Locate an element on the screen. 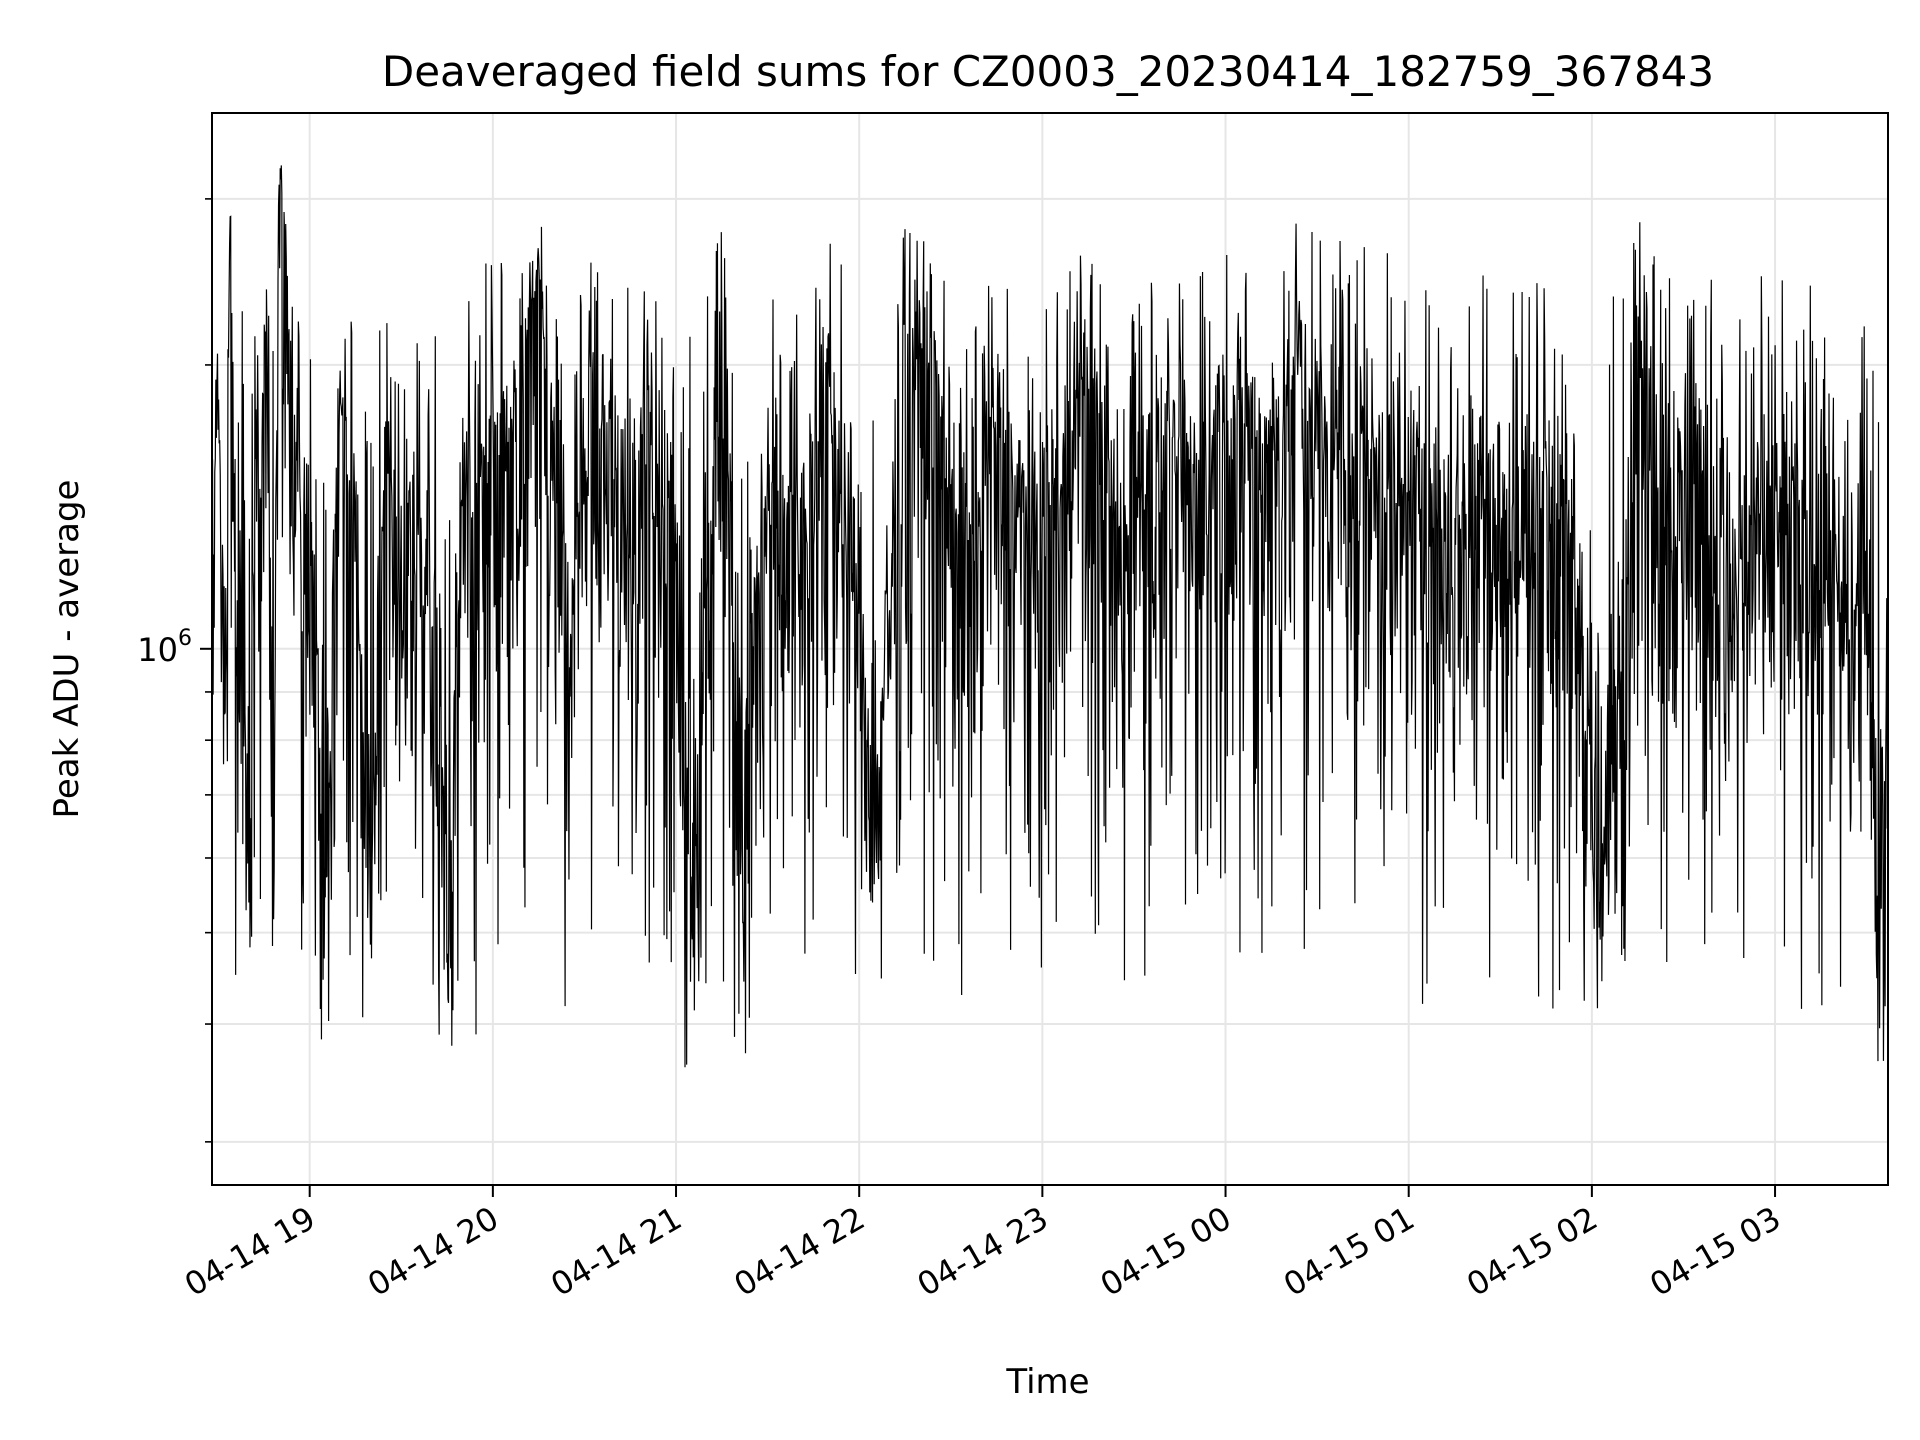 This screenshot has height=1440, width=1920. y-axis: 106 is located at coordinates (174, 670).